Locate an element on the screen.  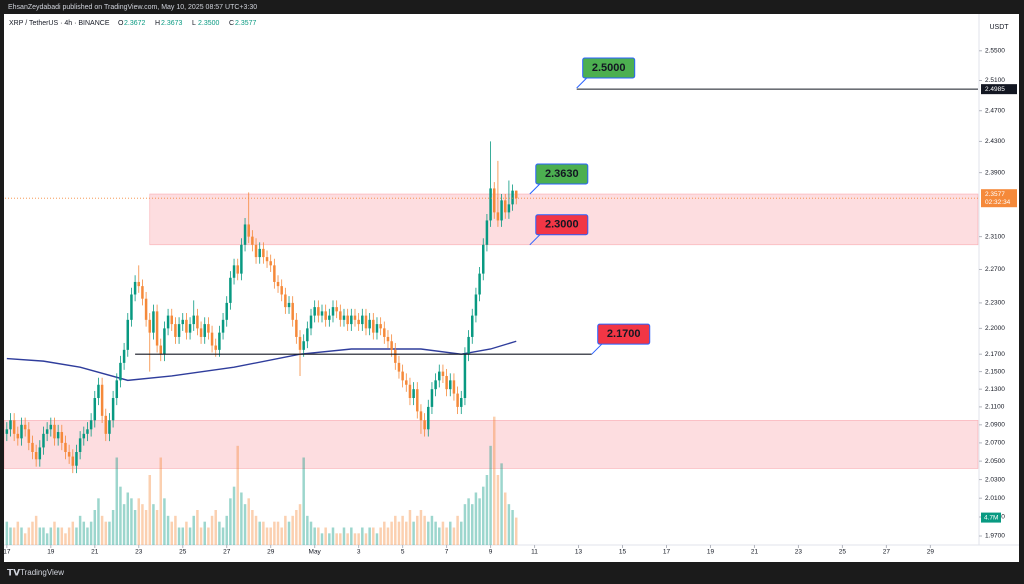
y-tick-label: 1.9700 is located at coordinates (995, 536).